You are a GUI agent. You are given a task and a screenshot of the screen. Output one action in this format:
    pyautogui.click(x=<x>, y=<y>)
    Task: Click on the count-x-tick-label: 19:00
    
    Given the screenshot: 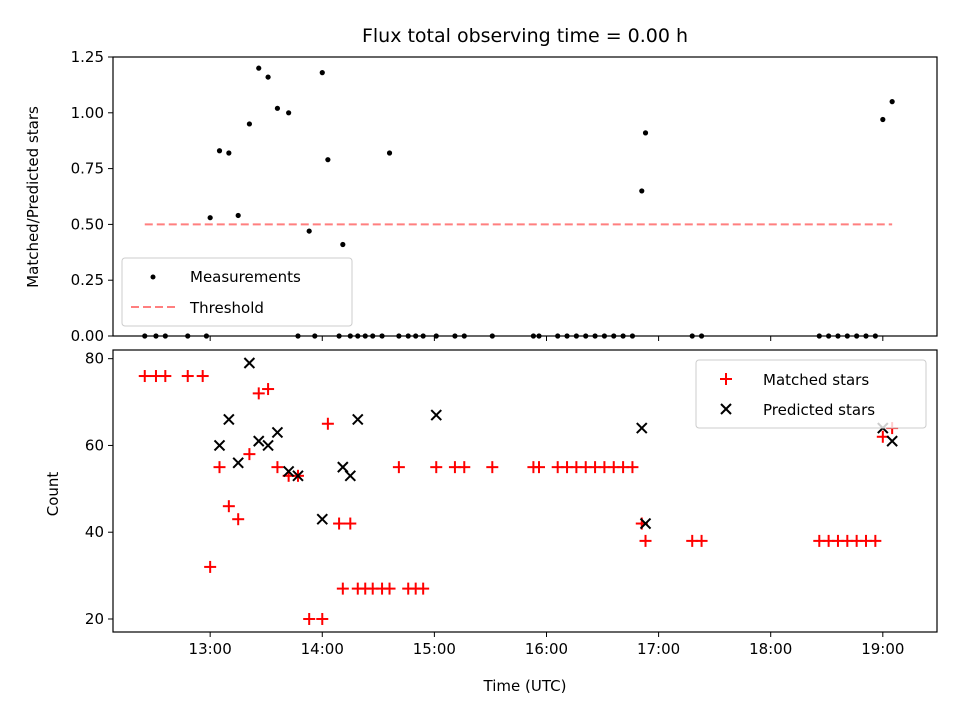 What is the action you would take?
    pyautogui.click(x=882, y=649)
    